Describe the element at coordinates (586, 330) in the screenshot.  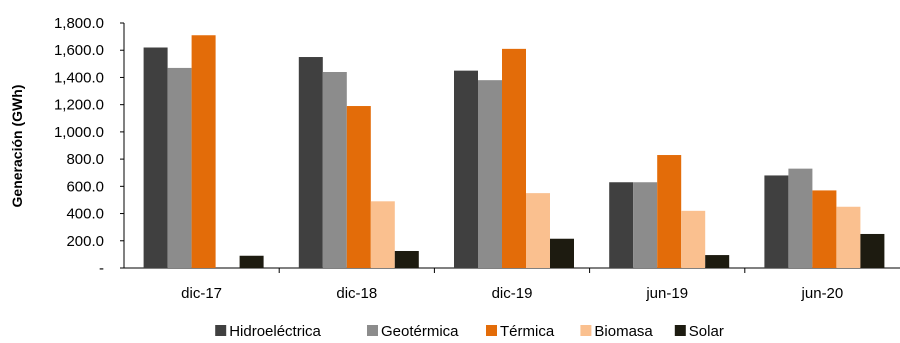
I see `legend-swatch-biomasa` at that location.